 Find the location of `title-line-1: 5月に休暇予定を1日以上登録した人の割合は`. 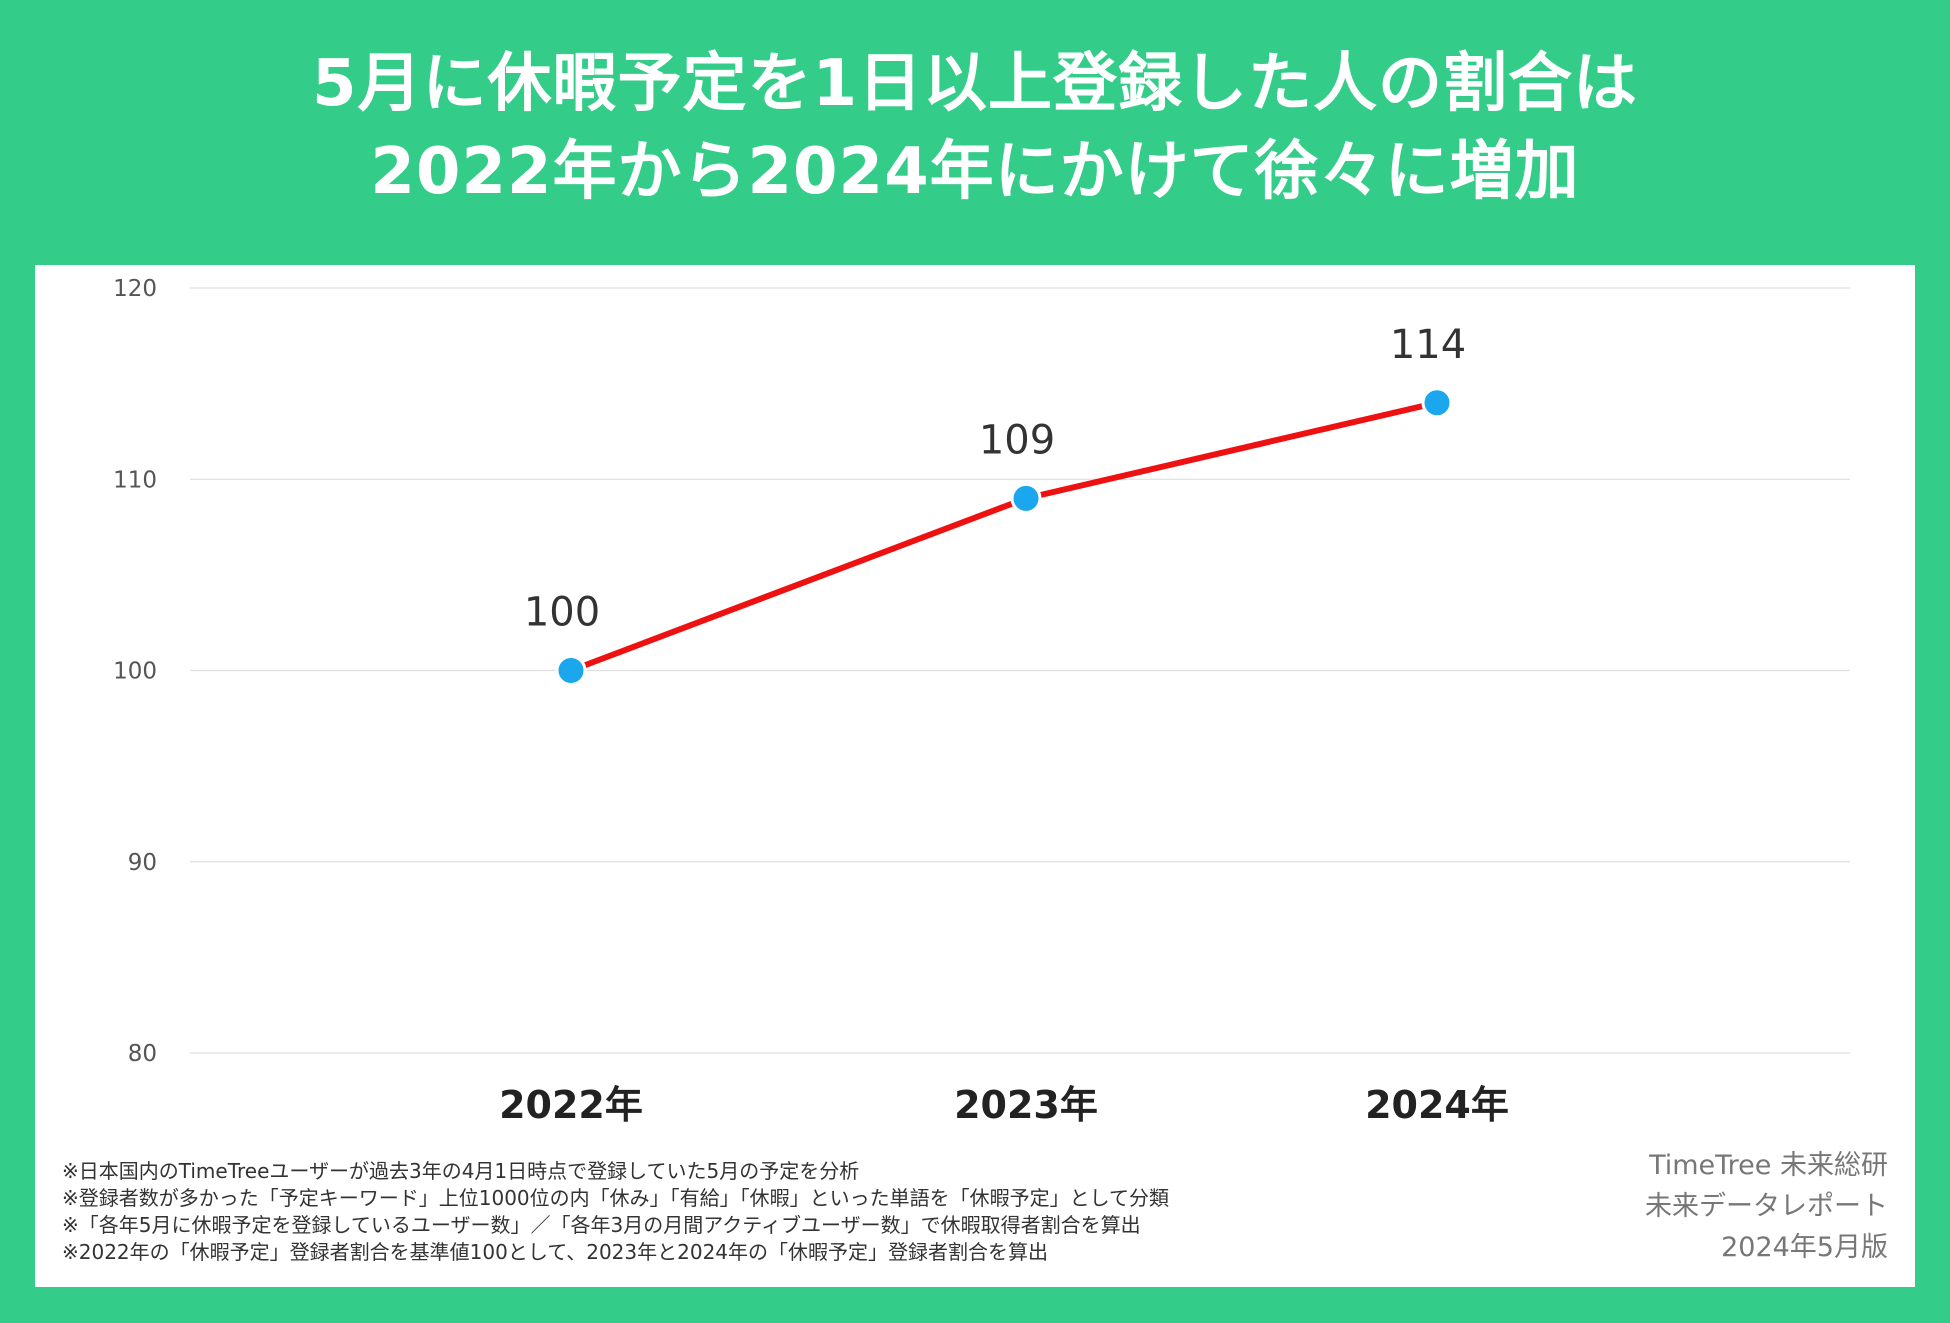

title-line-1: 5月に休暇予定を1日以上登録した人の割合は is located at coordinates (975, 84).